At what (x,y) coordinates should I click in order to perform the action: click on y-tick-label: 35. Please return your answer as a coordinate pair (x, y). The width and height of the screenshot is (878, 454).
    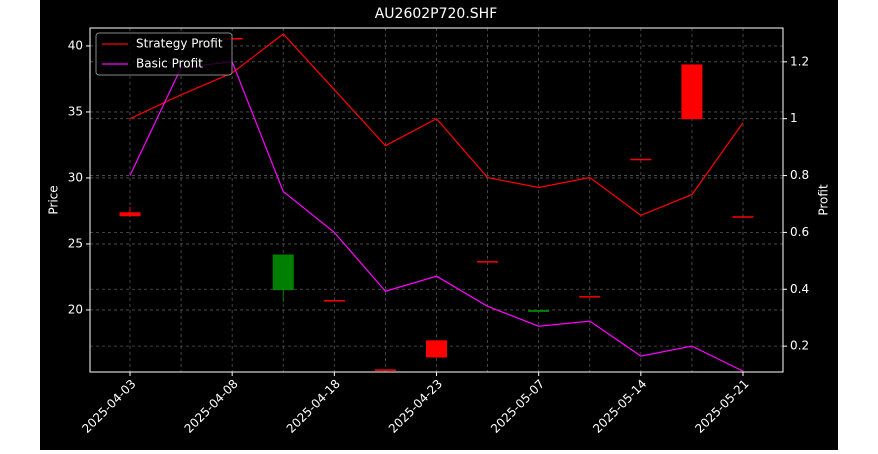
    Looking at the image, I should click on (75, 111).